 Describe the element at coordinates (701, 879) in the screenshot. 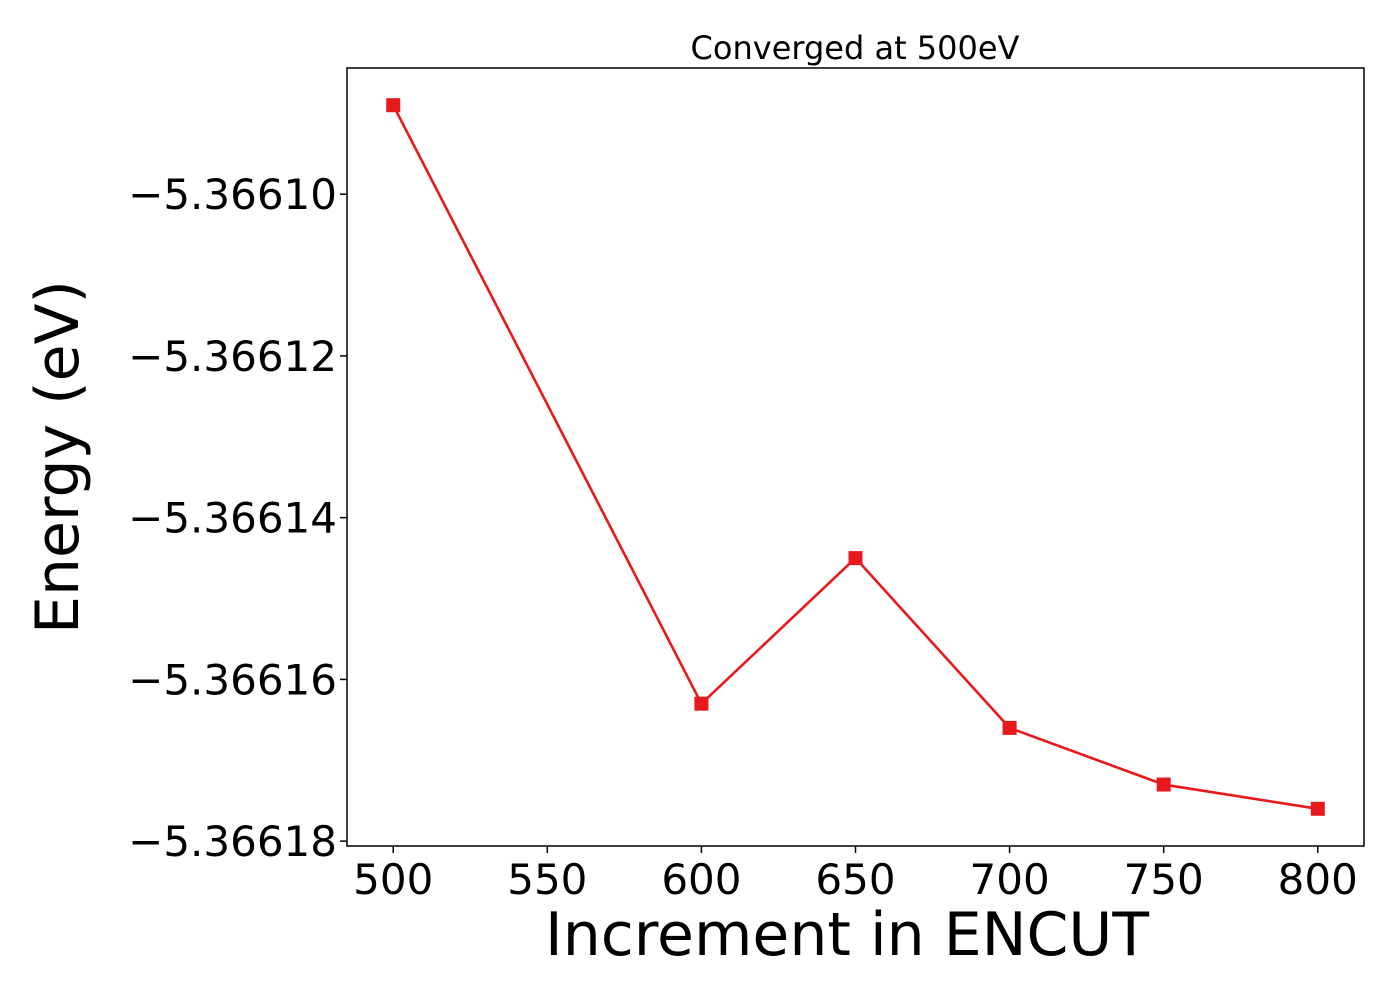

I see `x-tick-label: 600` at that location.